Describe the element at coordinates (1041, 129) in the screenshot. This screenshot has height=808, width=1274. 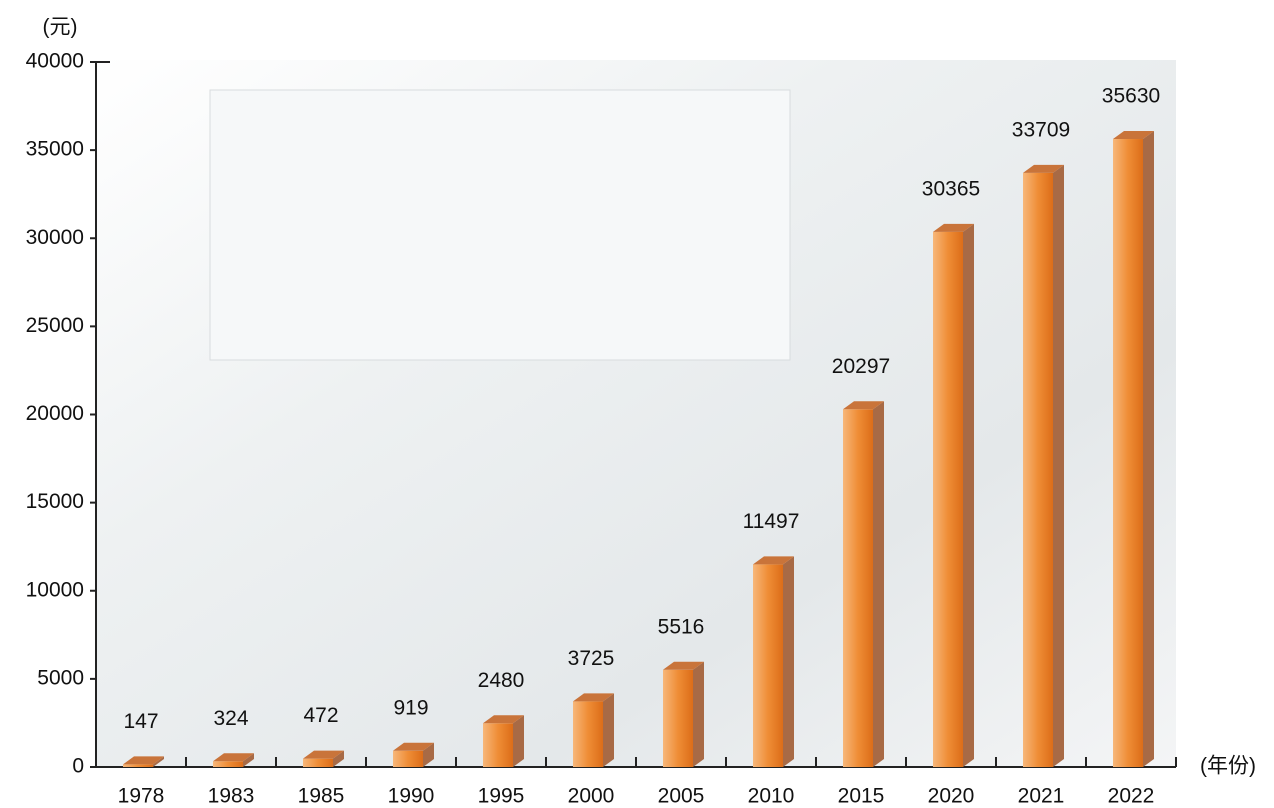
I see `value-label: 33709` at that location.